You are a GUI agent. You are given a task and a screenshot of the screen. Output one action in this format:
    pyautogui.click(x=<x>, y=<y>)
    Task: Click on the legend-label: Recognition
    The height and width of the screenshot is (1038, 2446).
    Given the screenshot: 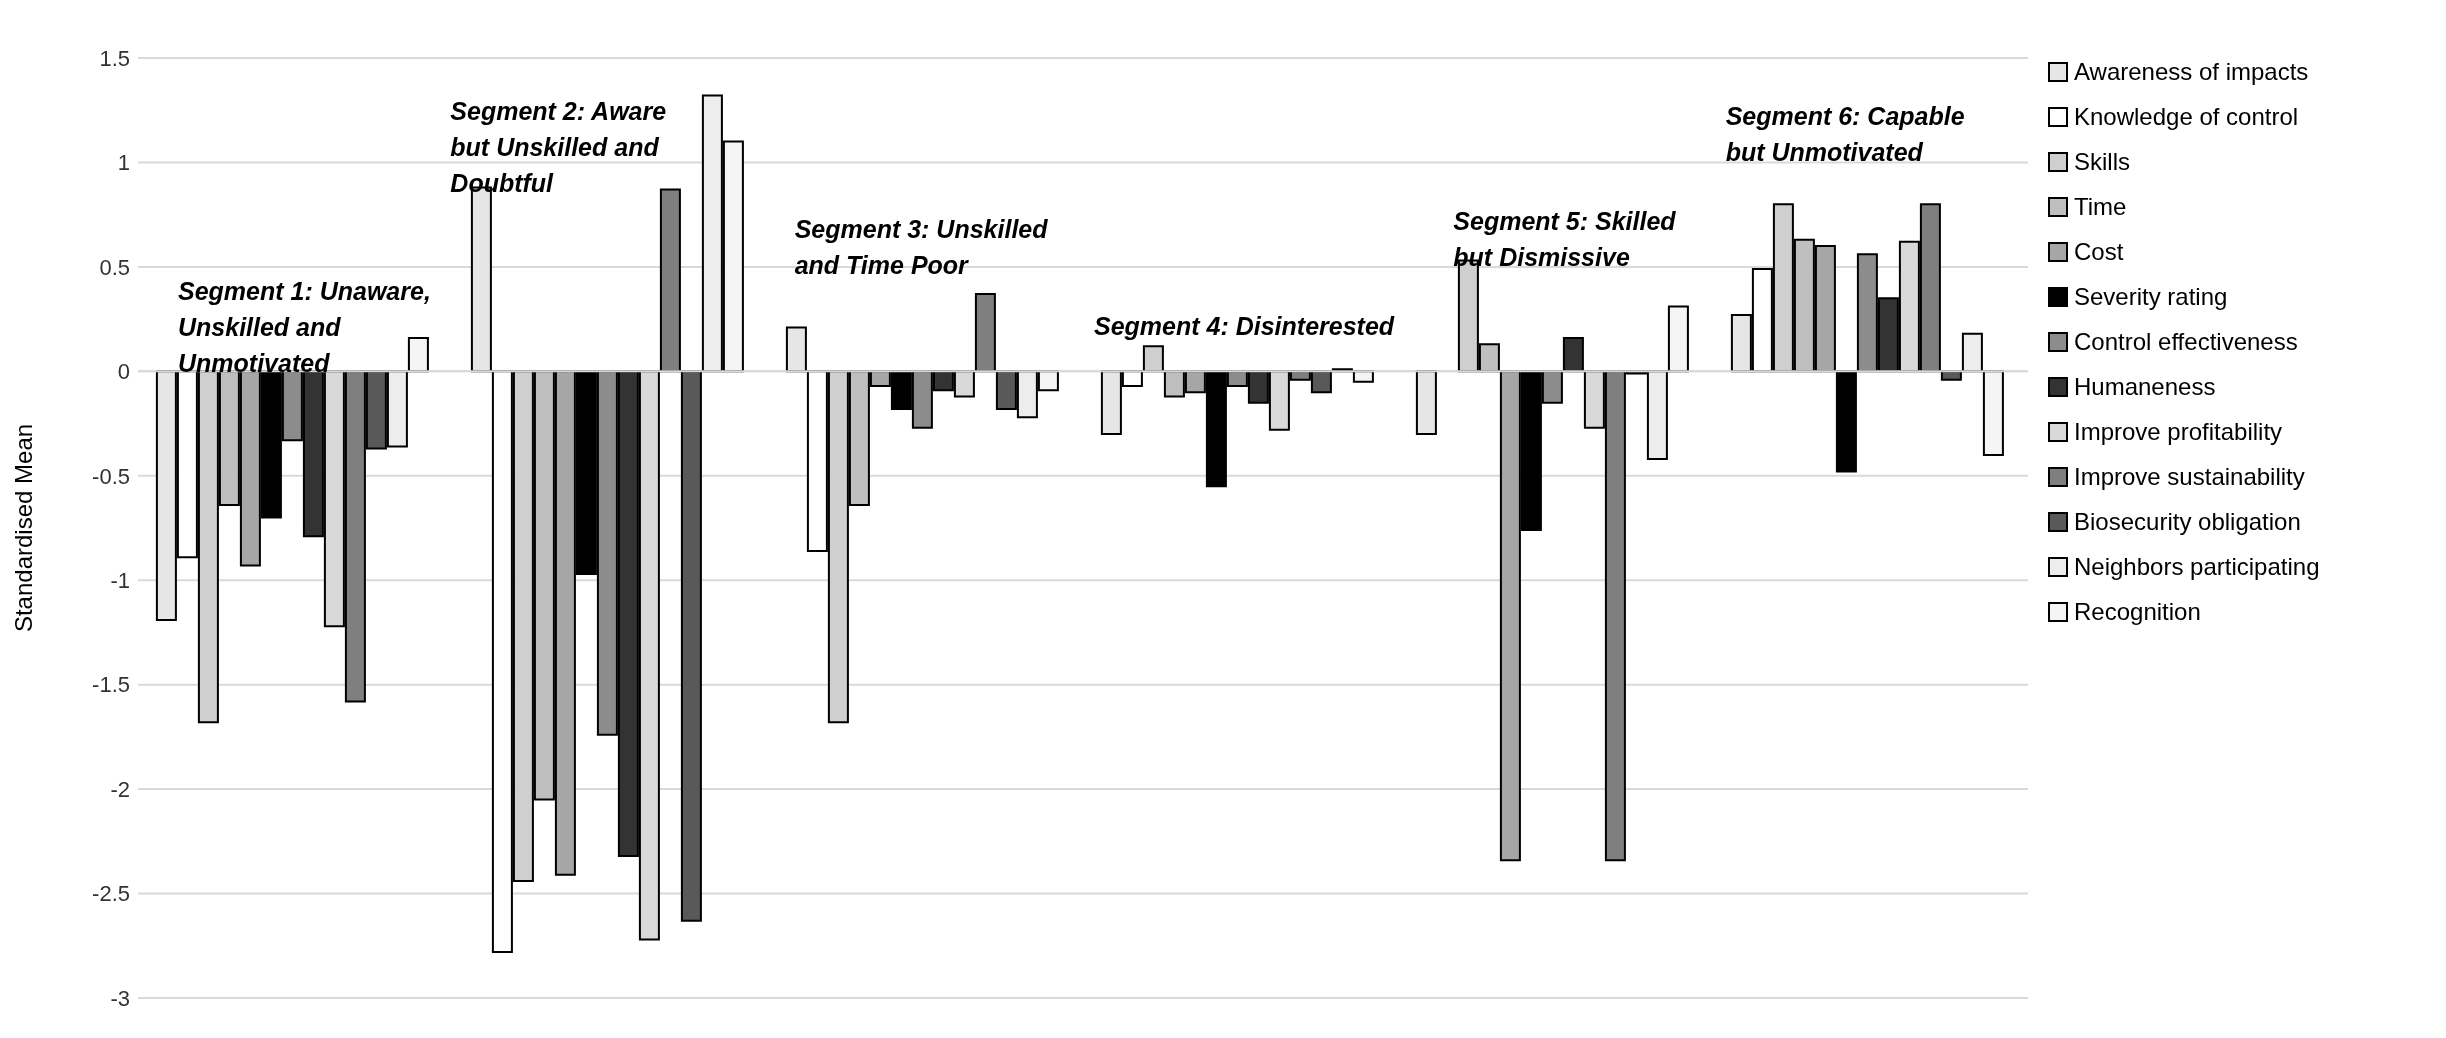 What is the action you would take?
    pyautogui.click(x=2137, y=612)
    